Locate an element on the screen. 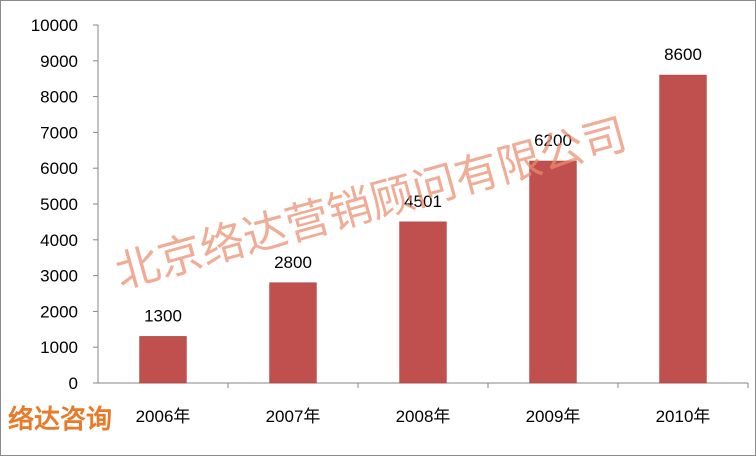 The height and width of the screenshot is (456, 756). y-tick-label: 3000 is located at coordinates (59, 276).